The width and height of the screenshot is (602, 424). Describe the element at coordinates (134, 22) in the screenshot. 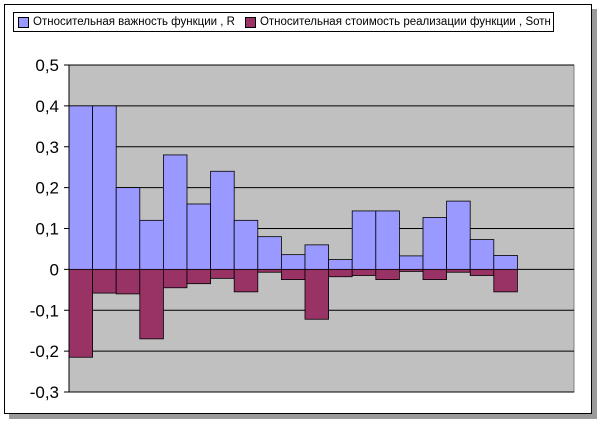

I see `legend-label-importance: Относительная важность функции , R` at that location.